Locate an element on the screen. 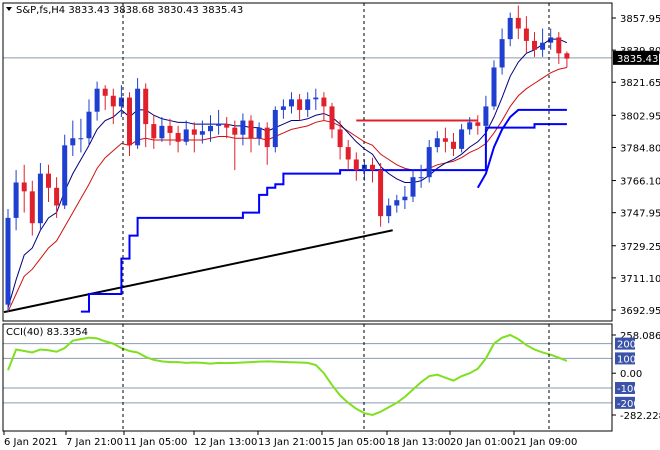  price-tick-label: 3711.10 is located at coordinates (640, 279).